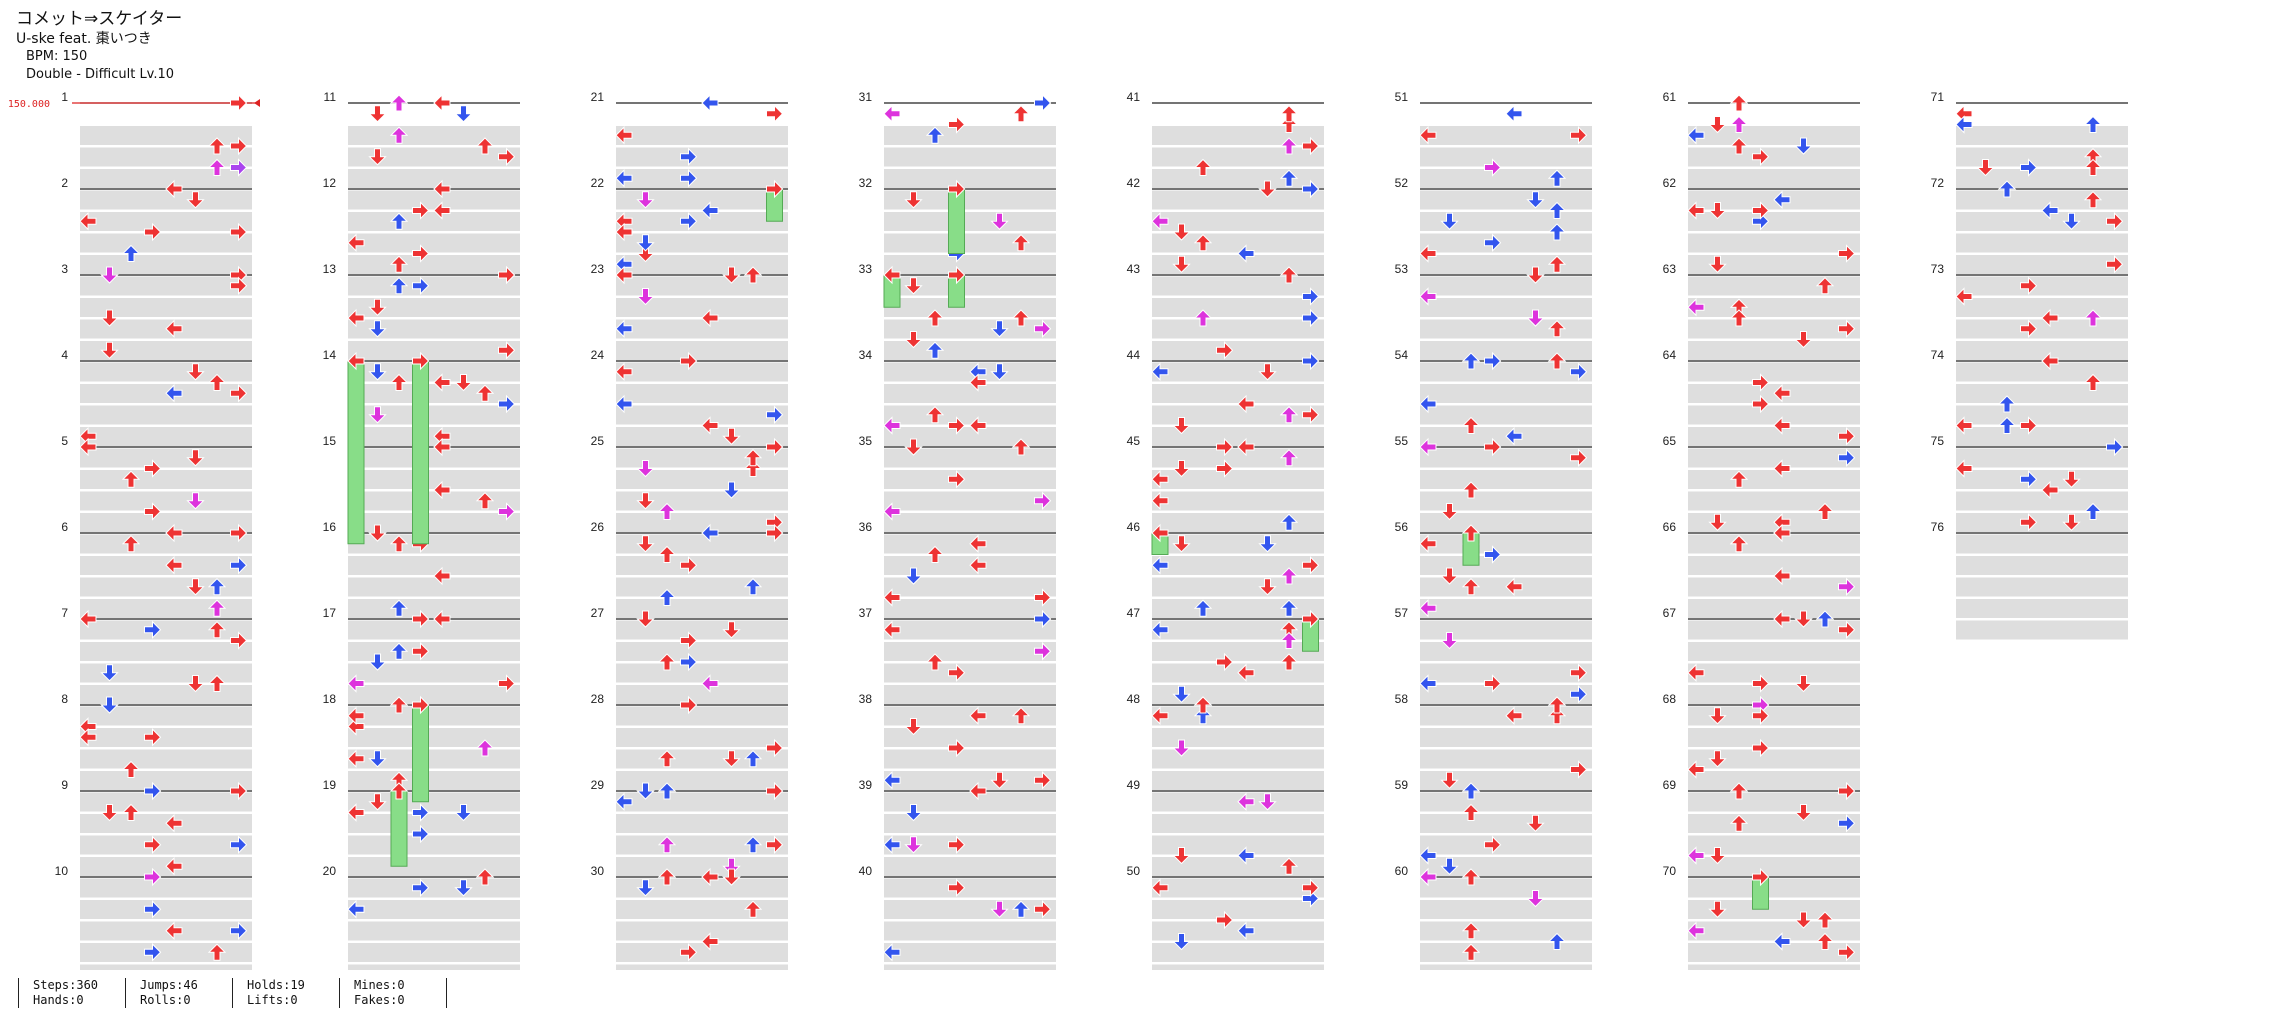 This screenshot has height=1024, width=2277. I want to click on measure-73: 73, so click(2029, 322).